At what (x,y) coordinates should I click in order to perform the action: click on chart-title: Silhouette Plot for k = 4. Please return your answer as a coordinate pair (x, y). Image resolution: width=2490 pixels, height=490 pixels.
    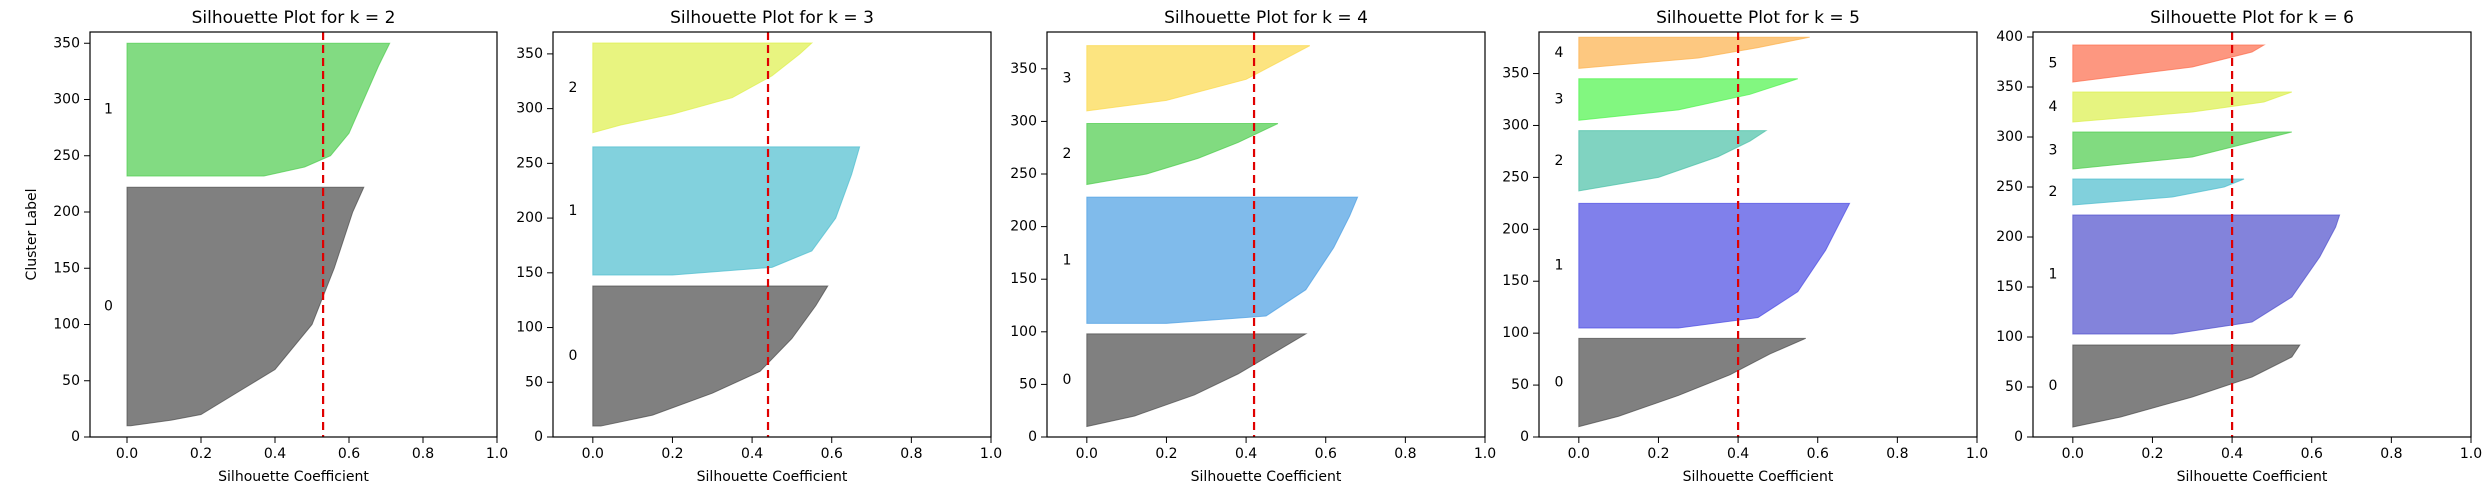
    Looking at the image, I should click on (1266, 18).